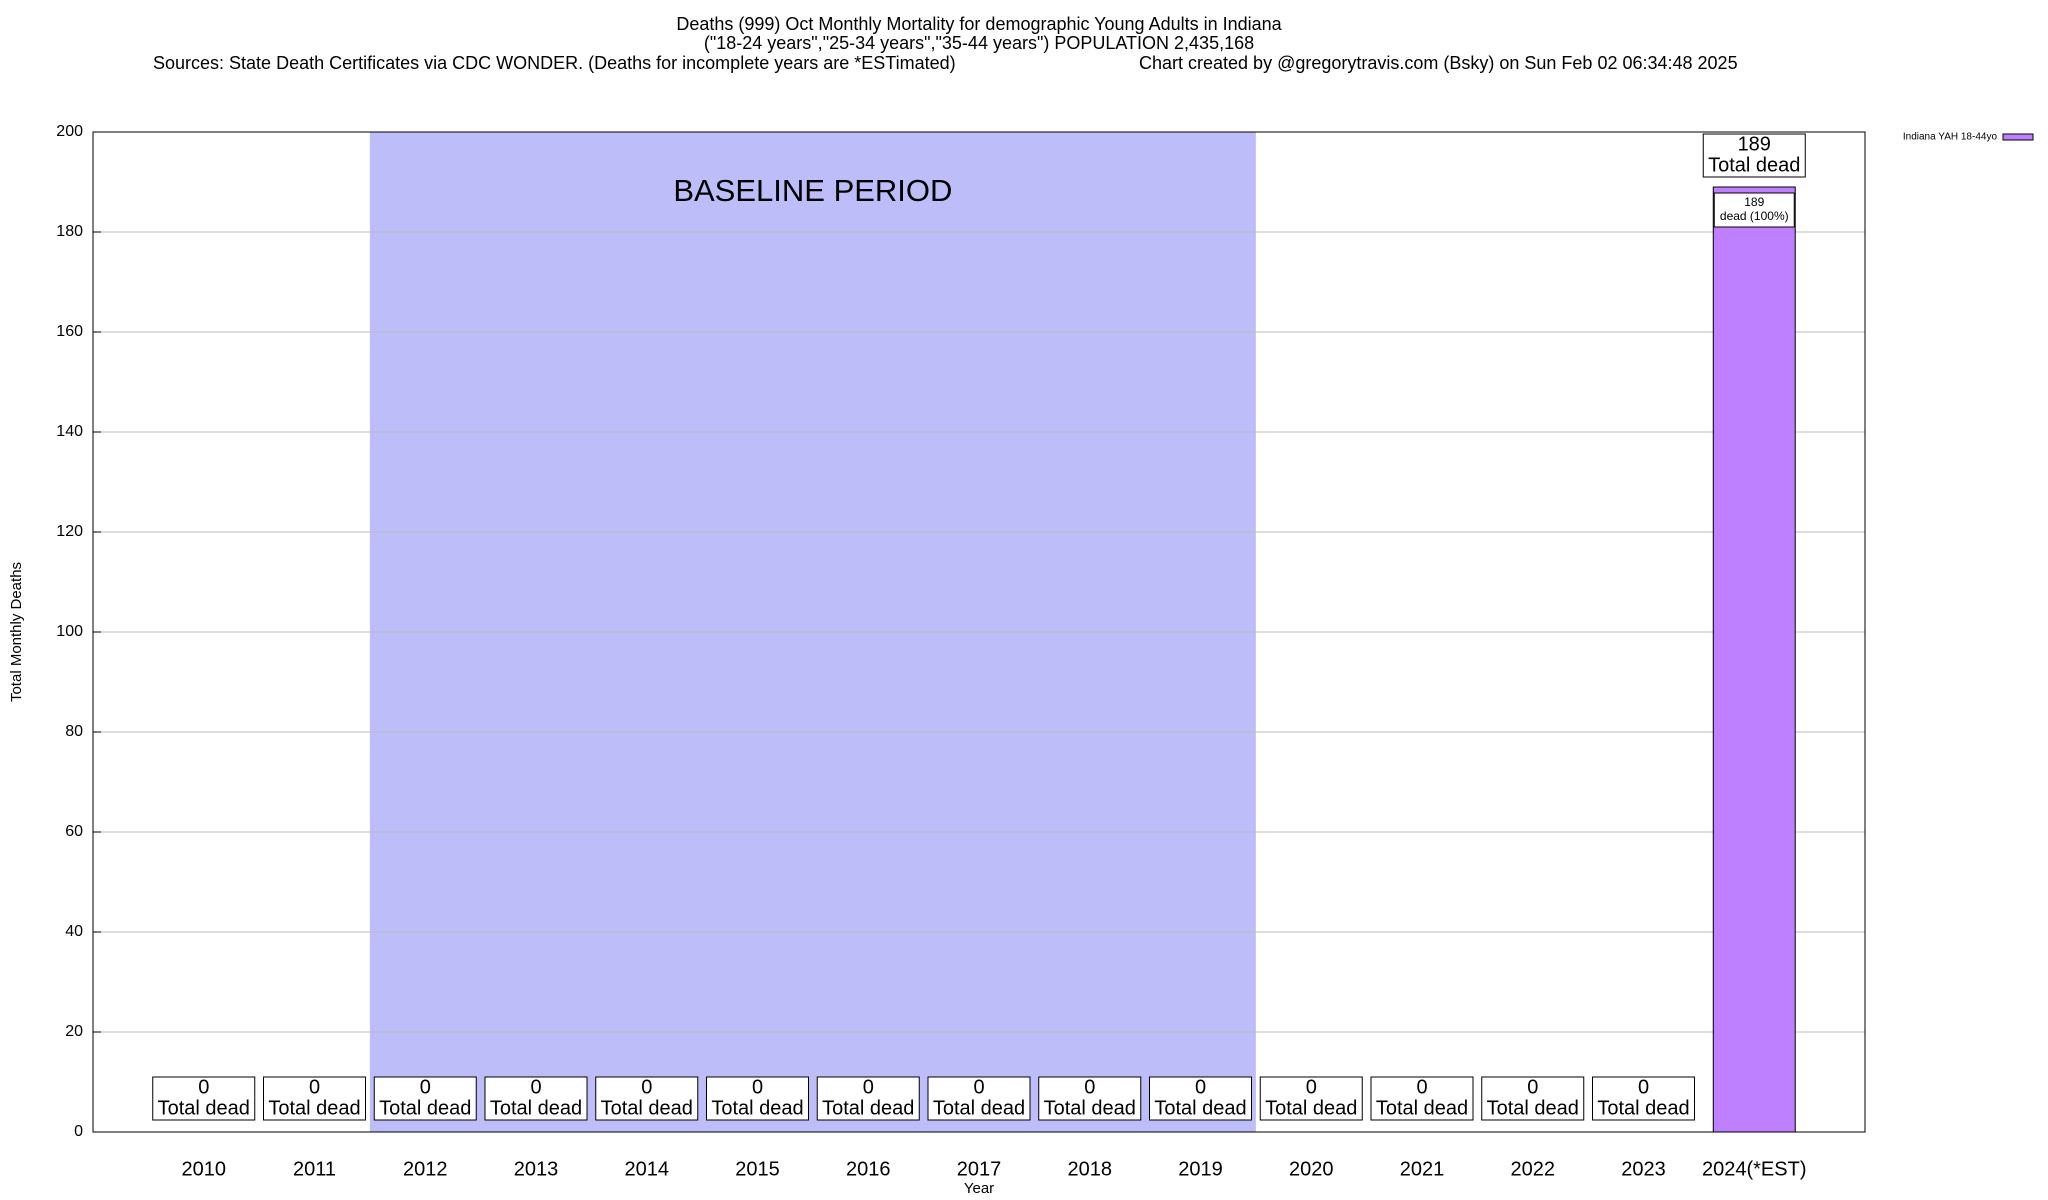  Describe the element at coordinates (1754, 1169) in the screenshot. I see `x-tick-label: 2024(*EST)` at that location.